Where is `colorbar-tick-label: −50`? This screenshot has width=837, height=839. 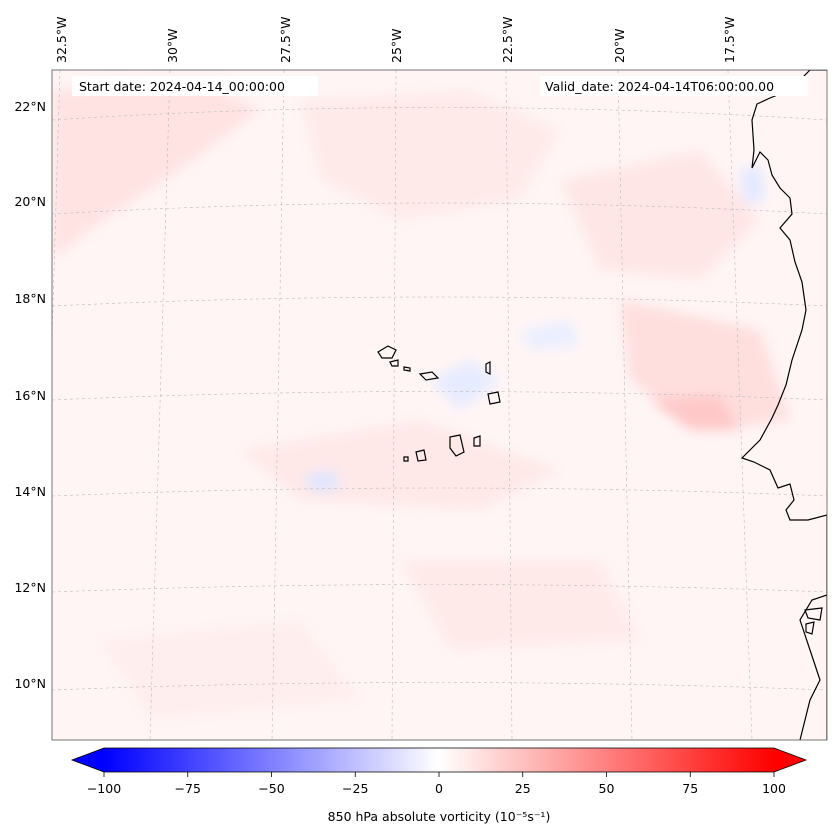 colorbar-tick-label: −50 is located at coordinates (271, 788).